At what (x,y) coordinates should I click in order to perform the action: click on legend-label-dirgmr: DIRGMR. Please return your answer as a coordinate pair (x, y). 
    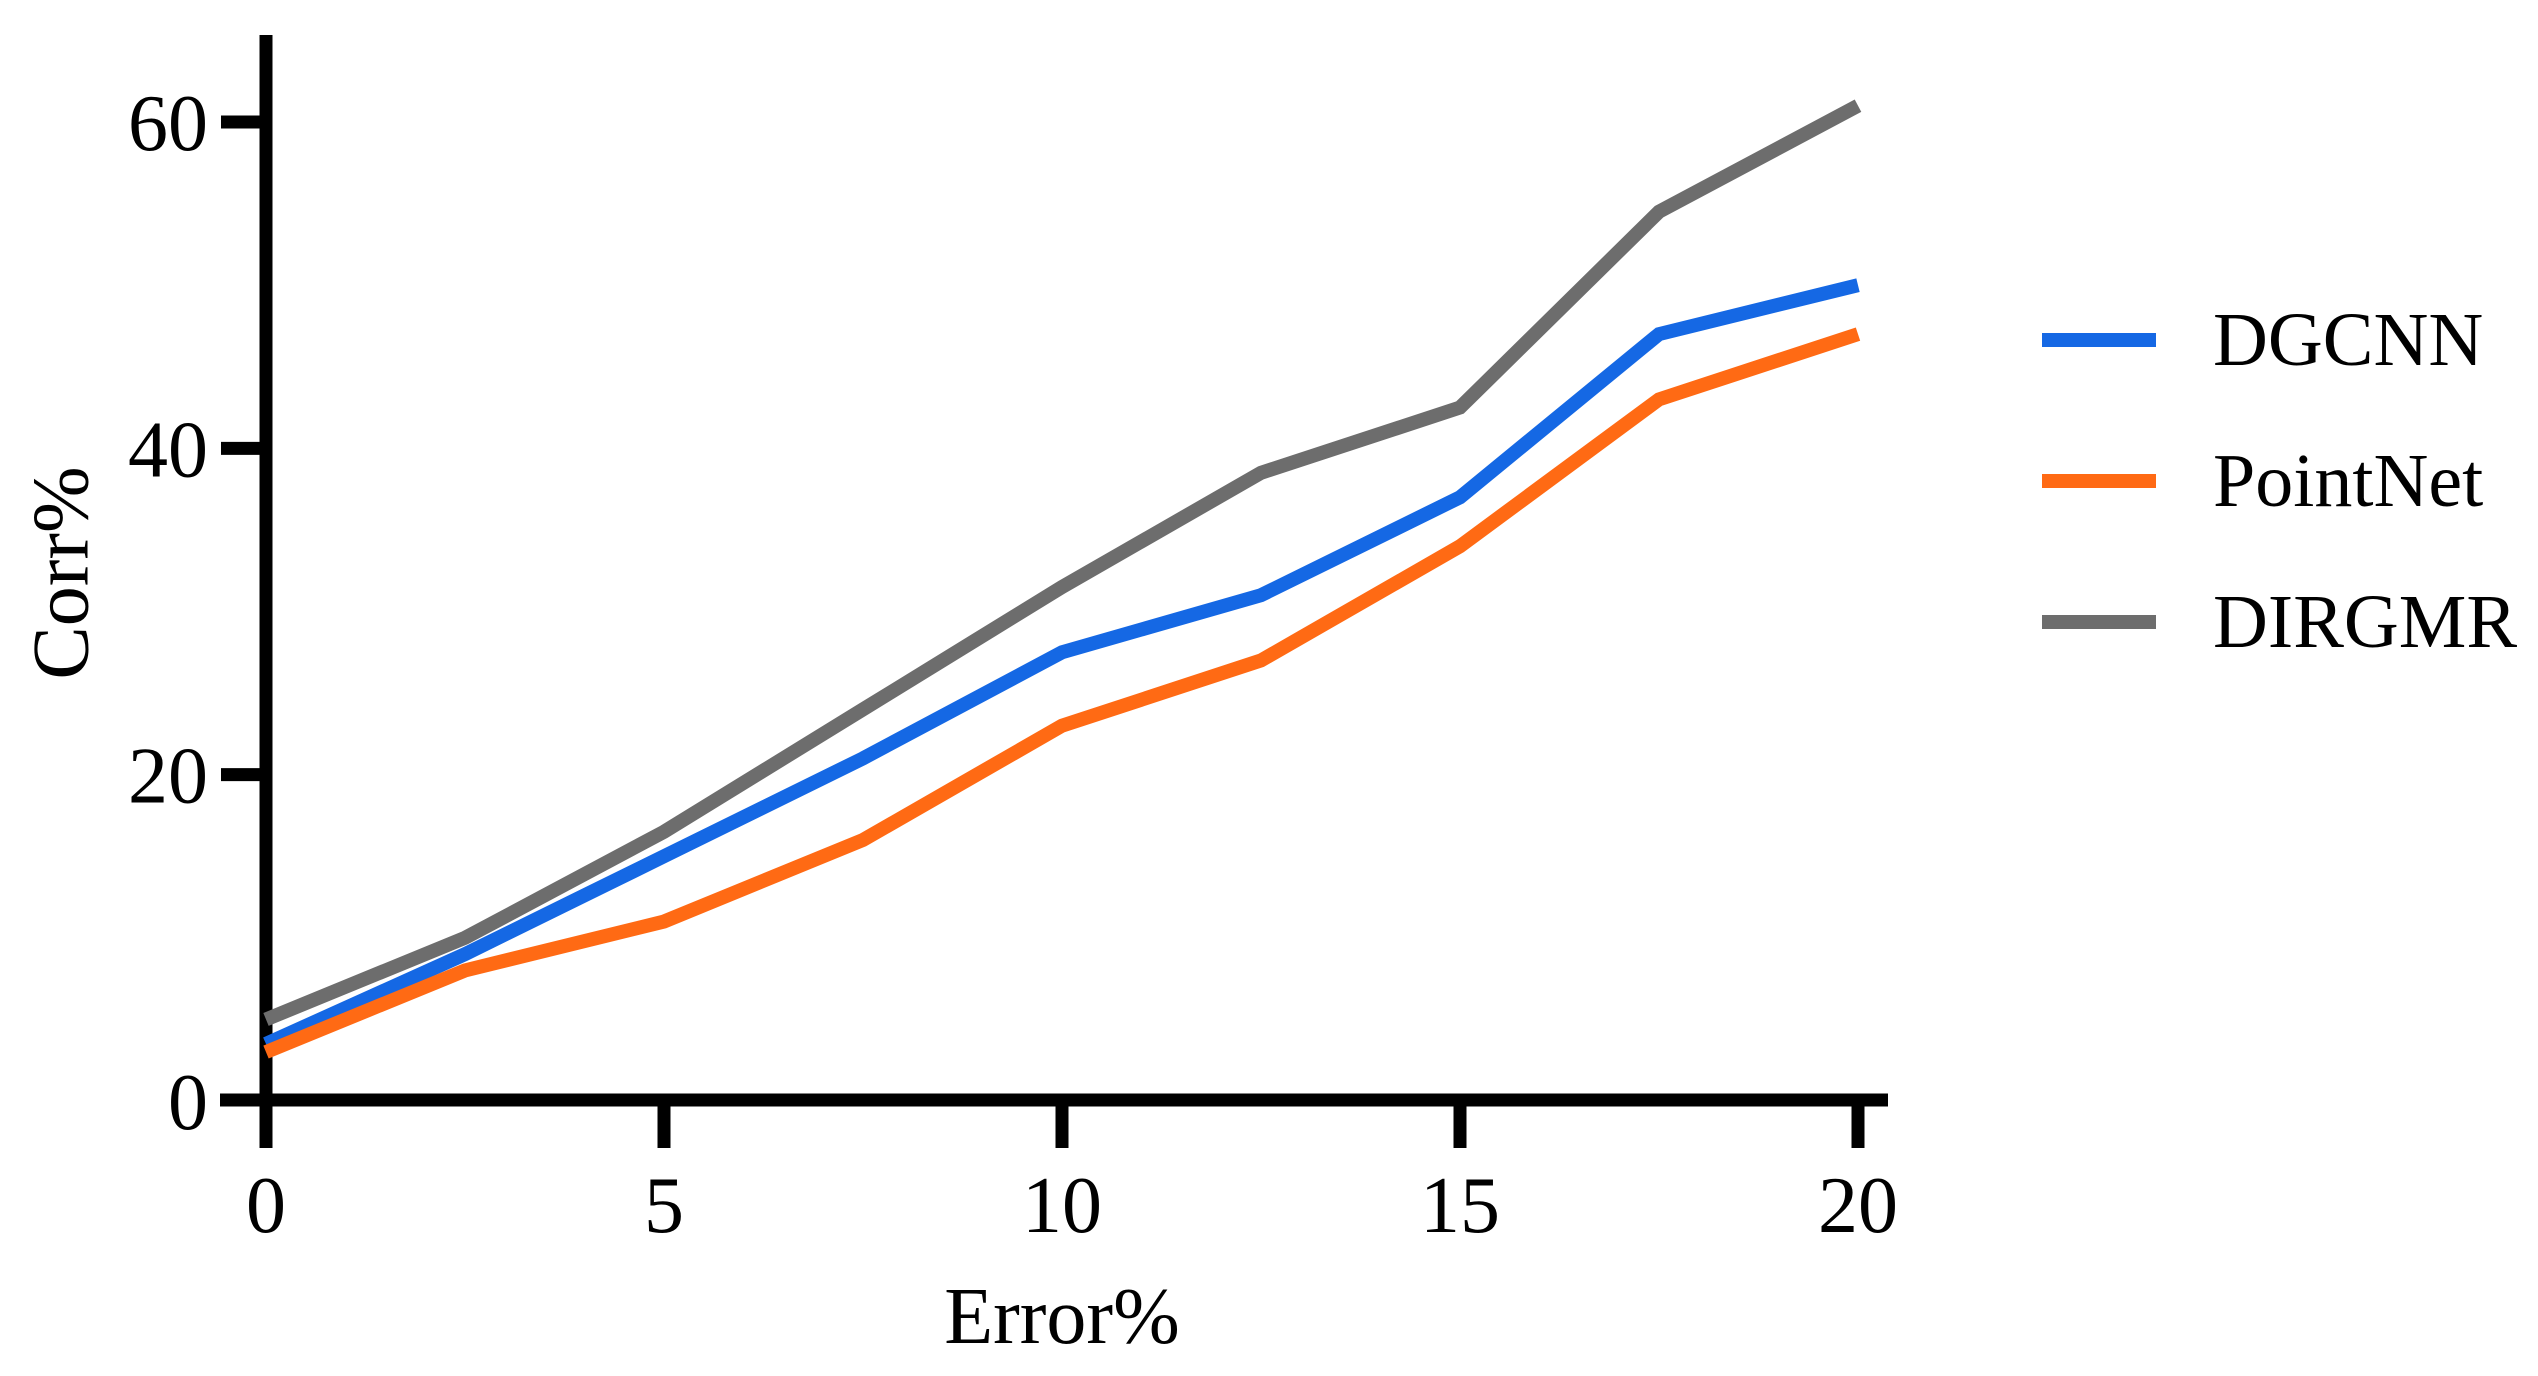
    Looking at the image, I should click on (2365, 621).